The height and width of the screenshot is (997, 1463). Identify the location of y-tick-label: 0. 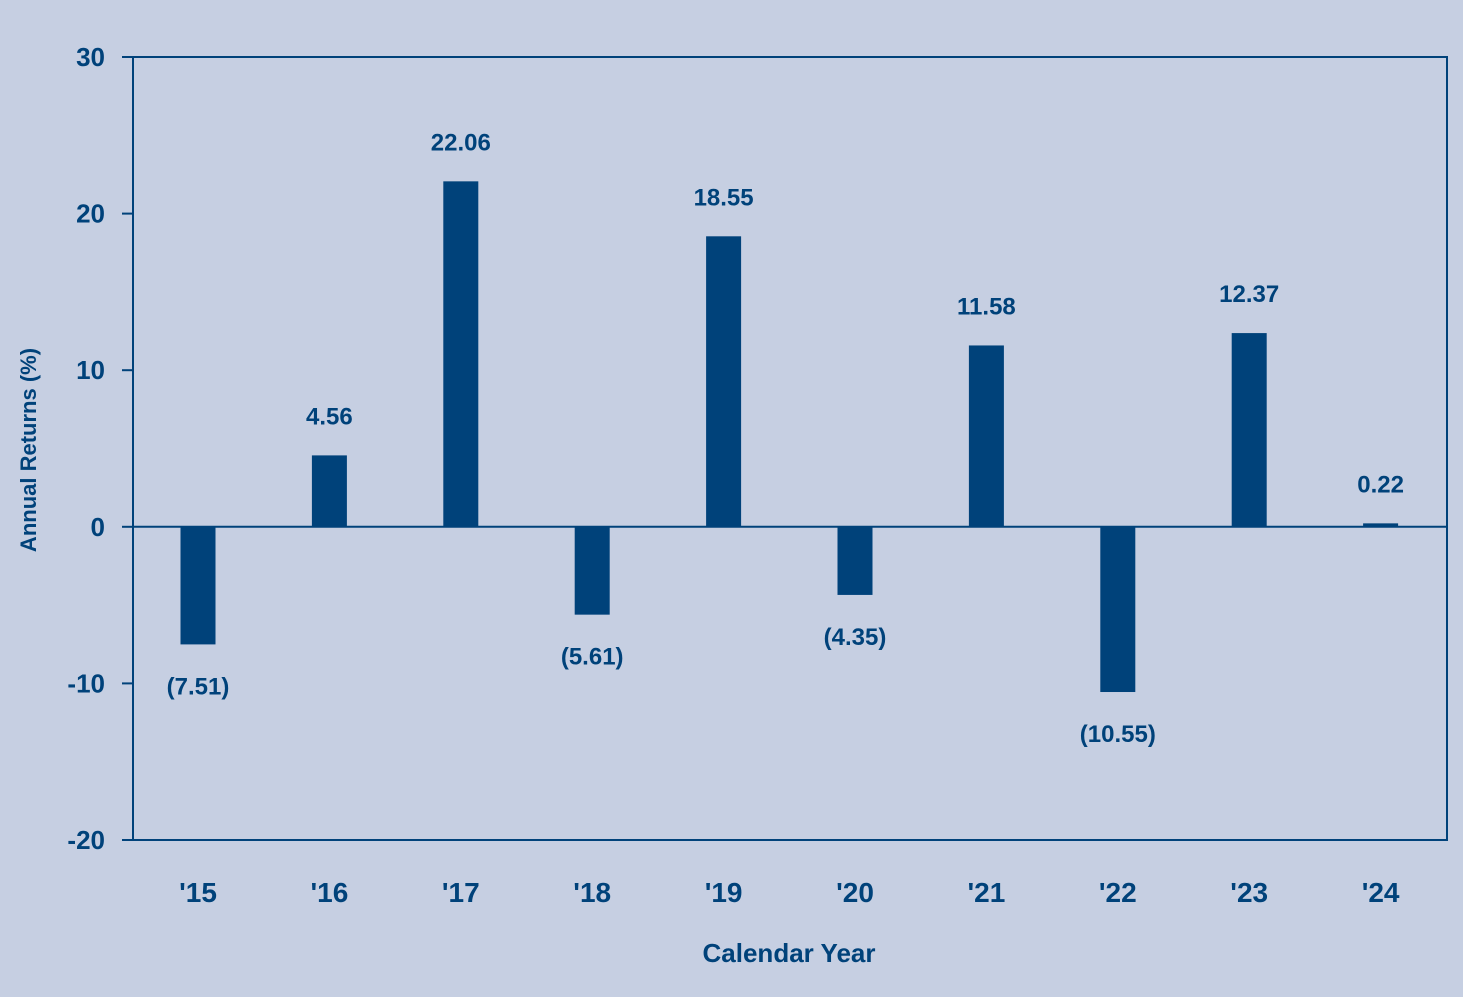
(98, 527).